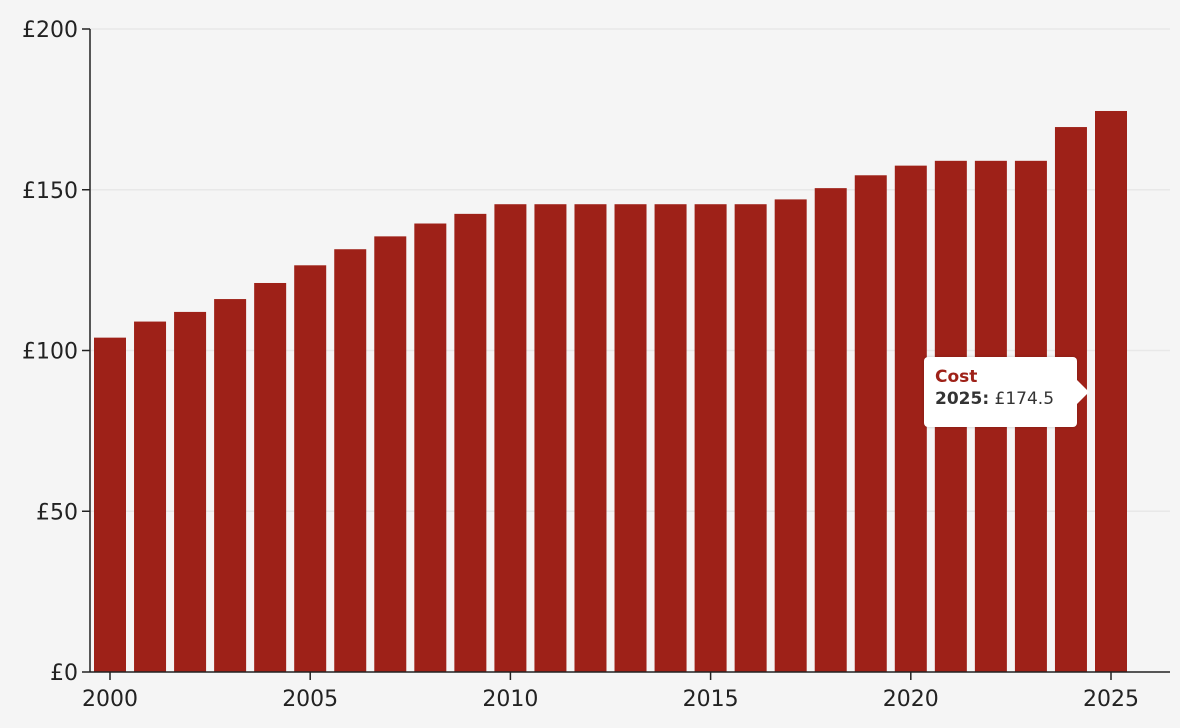 Image resolution: width=1180 pixels, height=728 pixels. Describe the element at coordinates (190, 491) in the screenshot. I see `bar-2002` at that location.